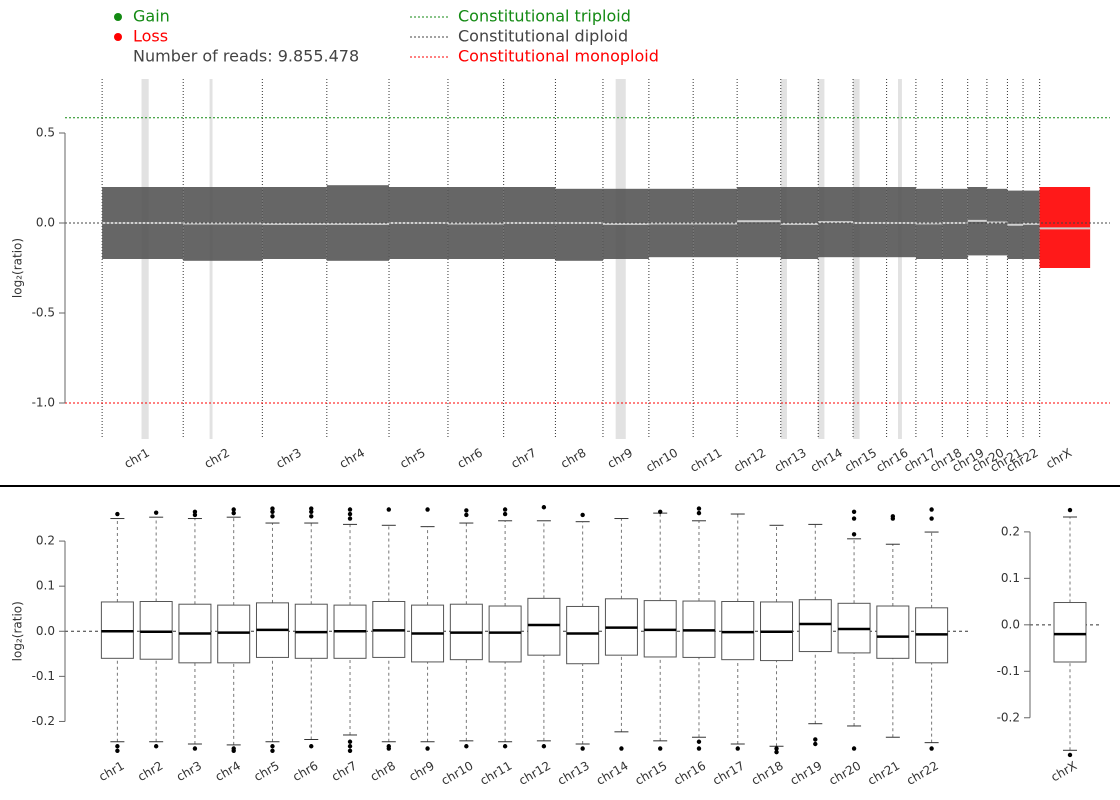 The width and height of the screenshot is (1120, 800). Describe the element at coordinates (246, 56) in the screenshot. I see `reads-note: Number of reads: 9.855.478` at that location.